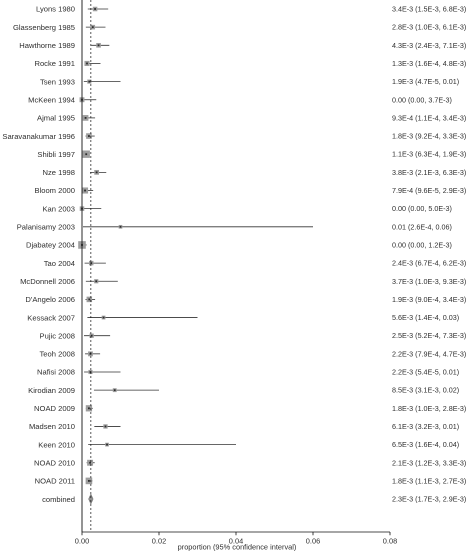  I want to click on ci-label: 8.5E-3 (3.1E-3, 0.02), so click(425, 390).